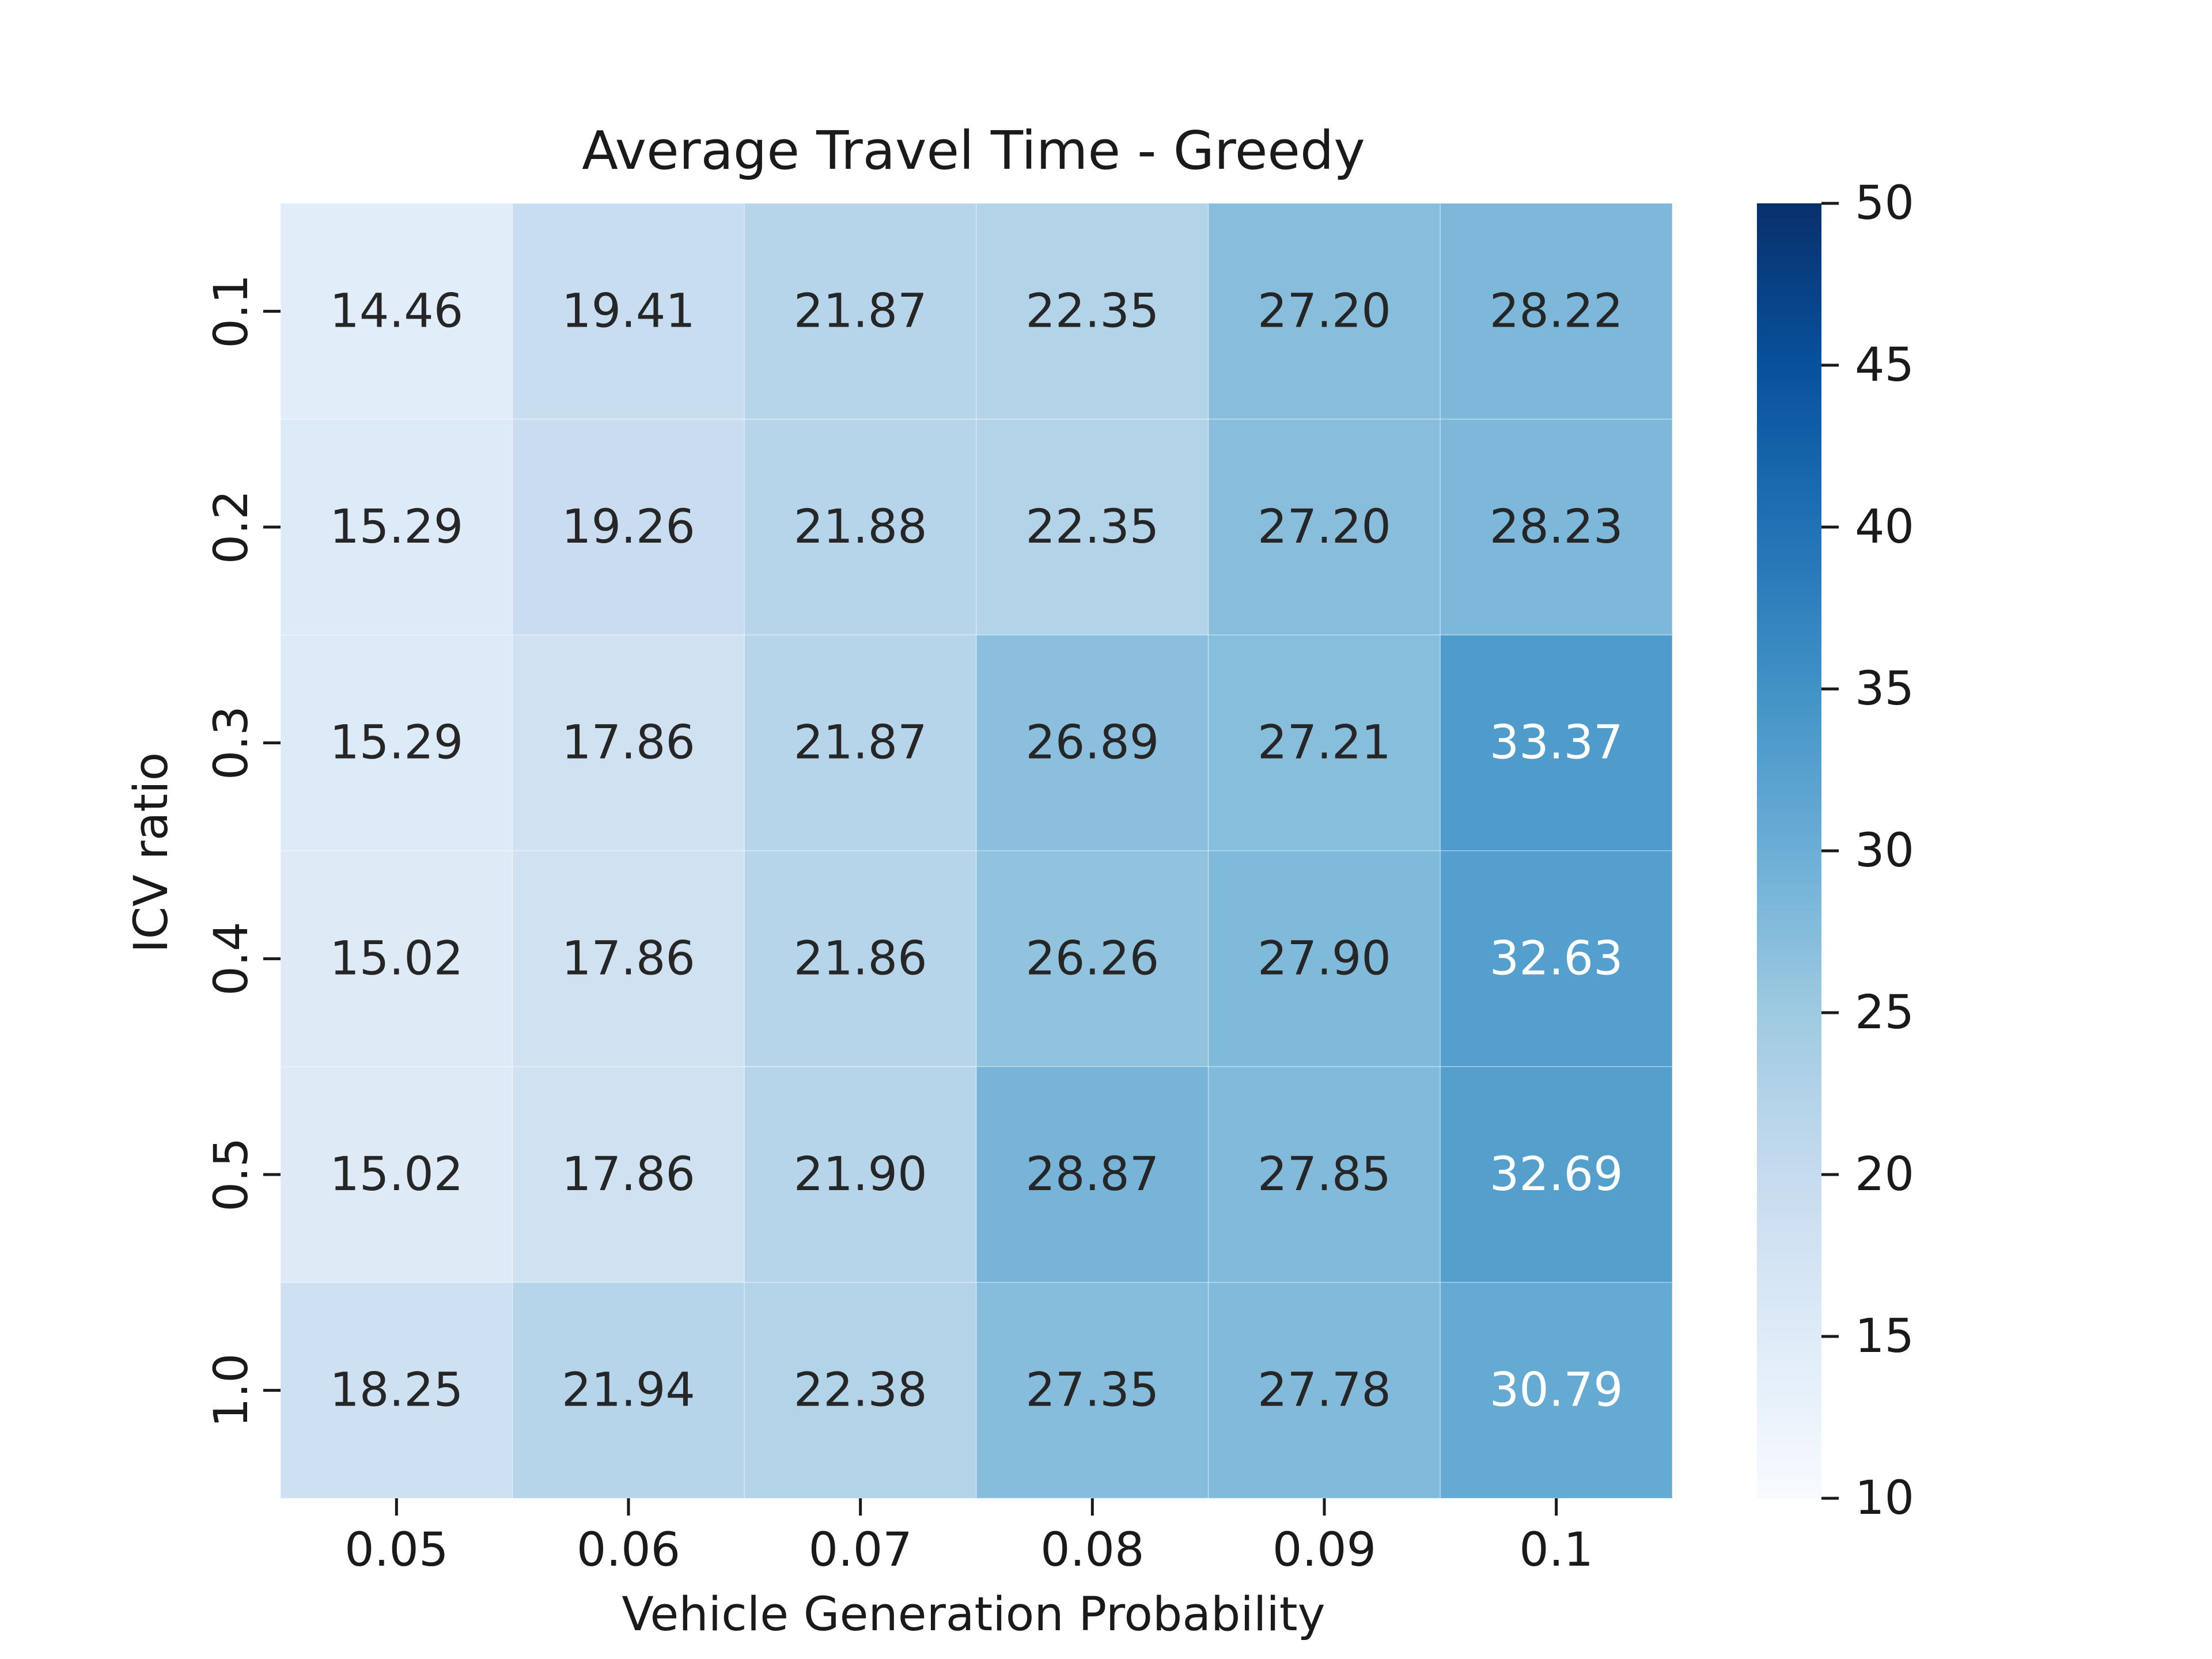 The height and width of the screenshot is (1659, 2212). What do you see at coordinates (1789, 850) in the screenshot?
I see `colorbar` at bounding box center [1789, 850].